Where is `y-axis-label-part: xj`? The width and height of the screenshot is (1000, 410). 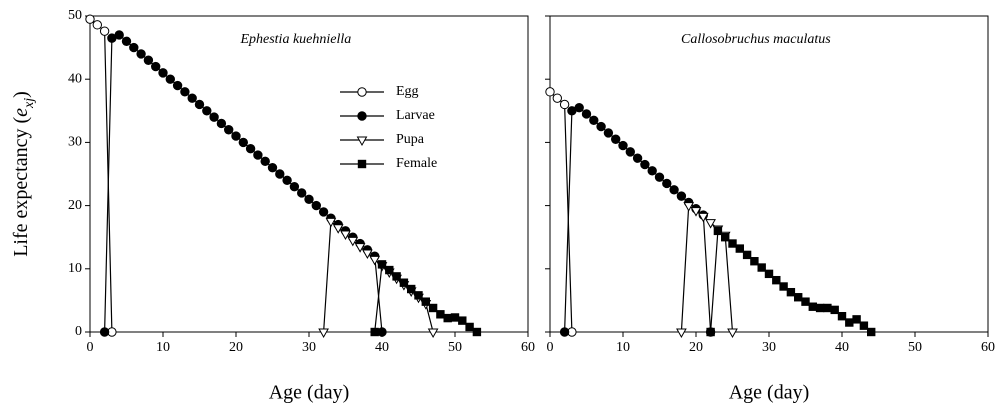
y-axis-label-part: xj is located at coordinates (29, 103).